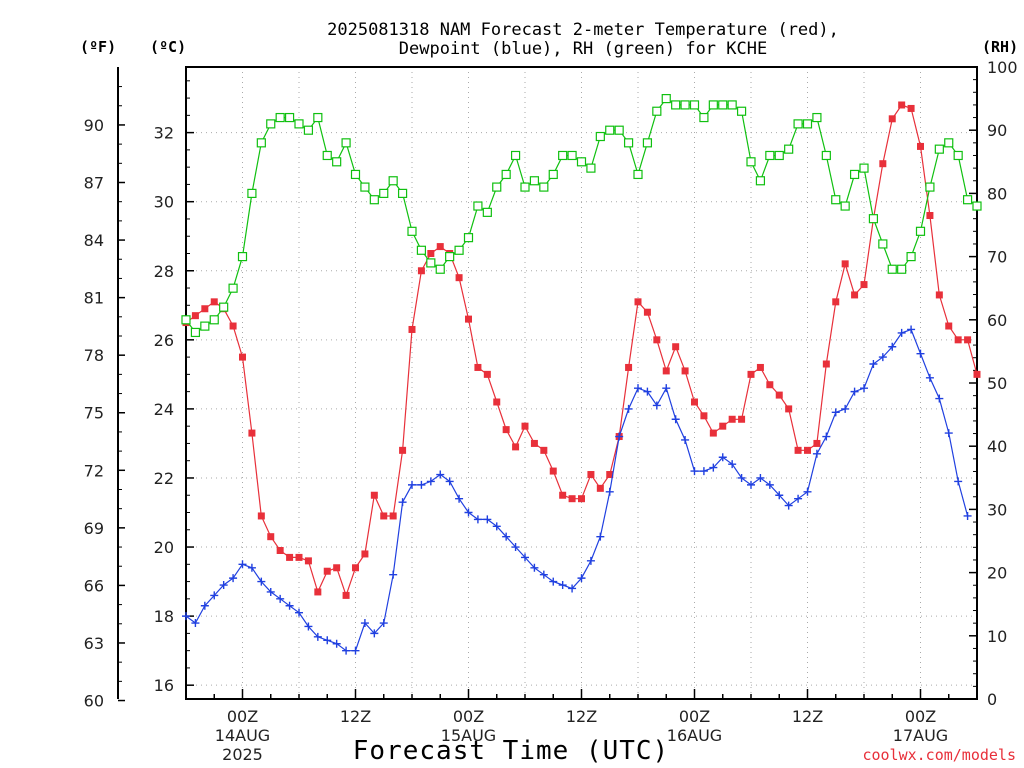 Image resolution: width=1024 pixels, height=768 pixels. I want to click on celsius-tick-label: 16, so click(164, 685).